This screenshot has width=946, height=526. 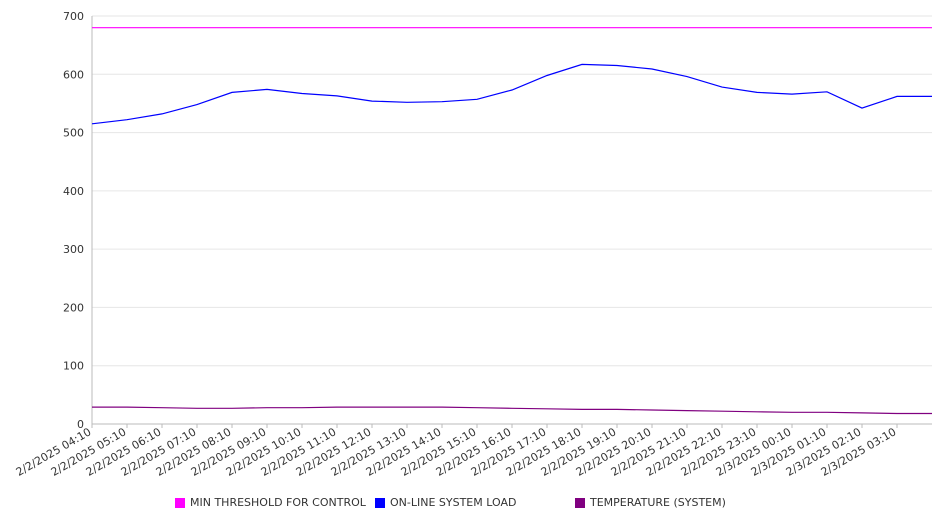 What do you see at coordinates (73, 366) in the screenshot?
I see `y-tick-label: 100` at bounding box center [73, 366].